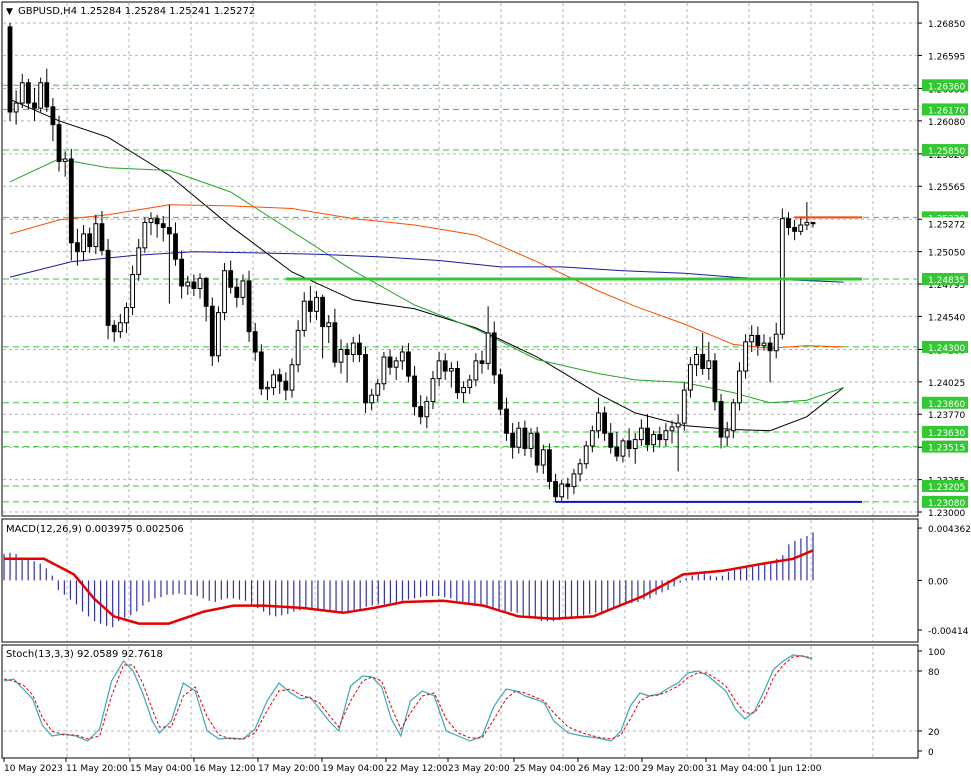  I want to click on stoch-main-line, so click(408, 698).